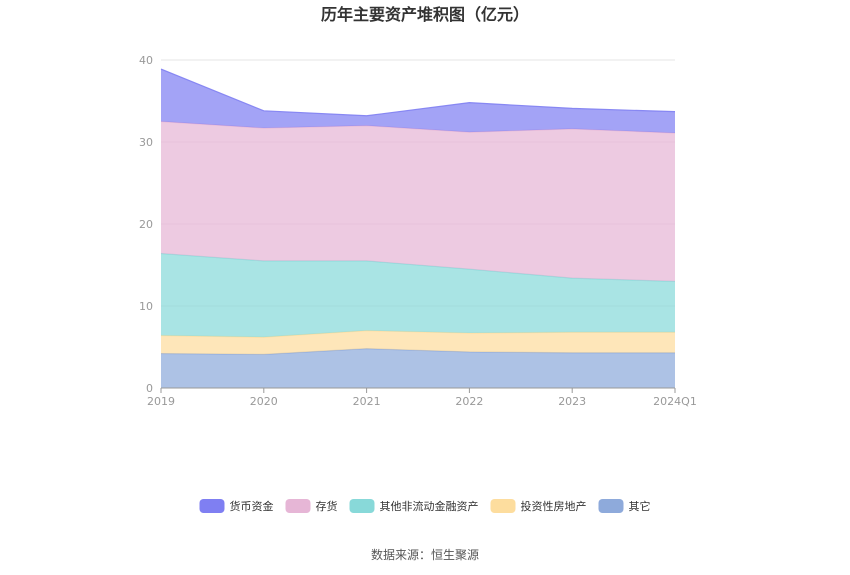 The height and width of the screenshot is (575, 850). What do you see at coordinates (429, 506) in the screenshot?
I see `legend-label: 其他非流动金融资产` at bounding box center [429, 506].